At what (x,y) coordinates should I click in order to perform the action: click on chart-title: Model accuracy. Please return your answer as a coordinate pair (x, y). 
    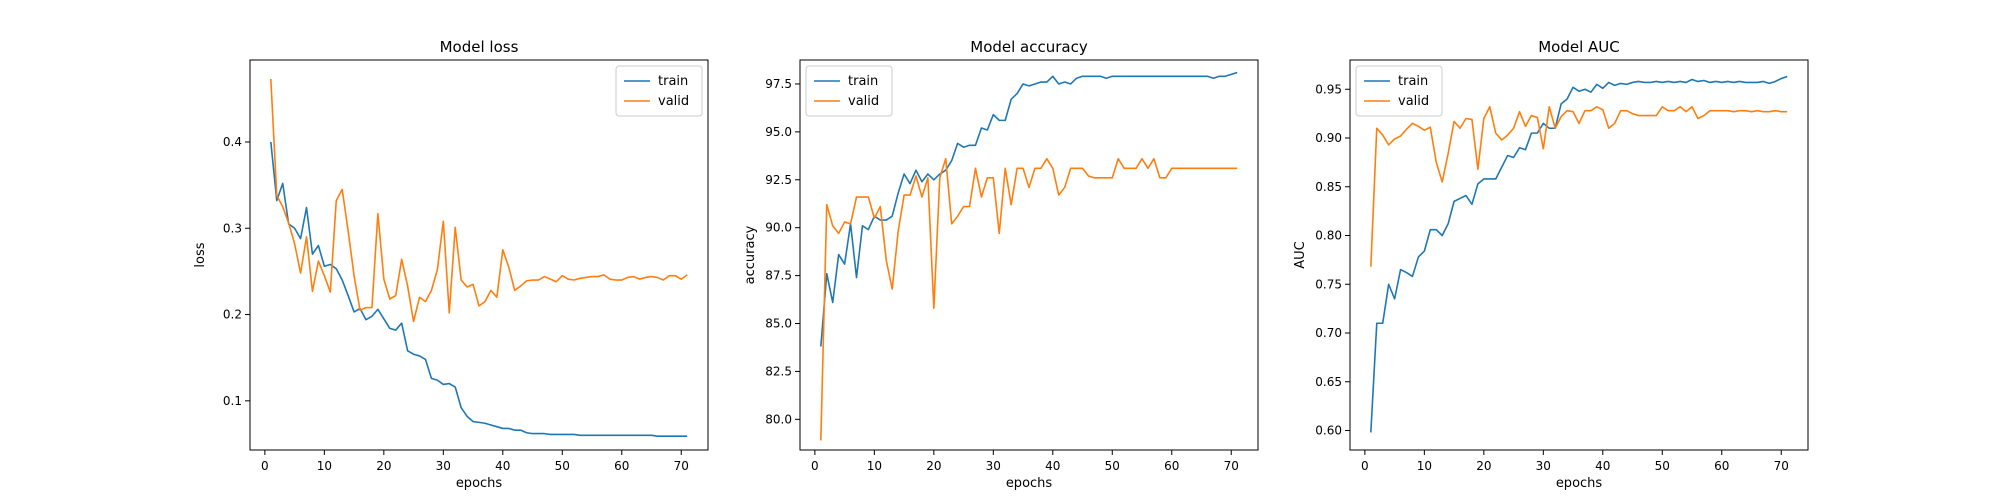
    Looking at the image, I should click on (1029, 47).